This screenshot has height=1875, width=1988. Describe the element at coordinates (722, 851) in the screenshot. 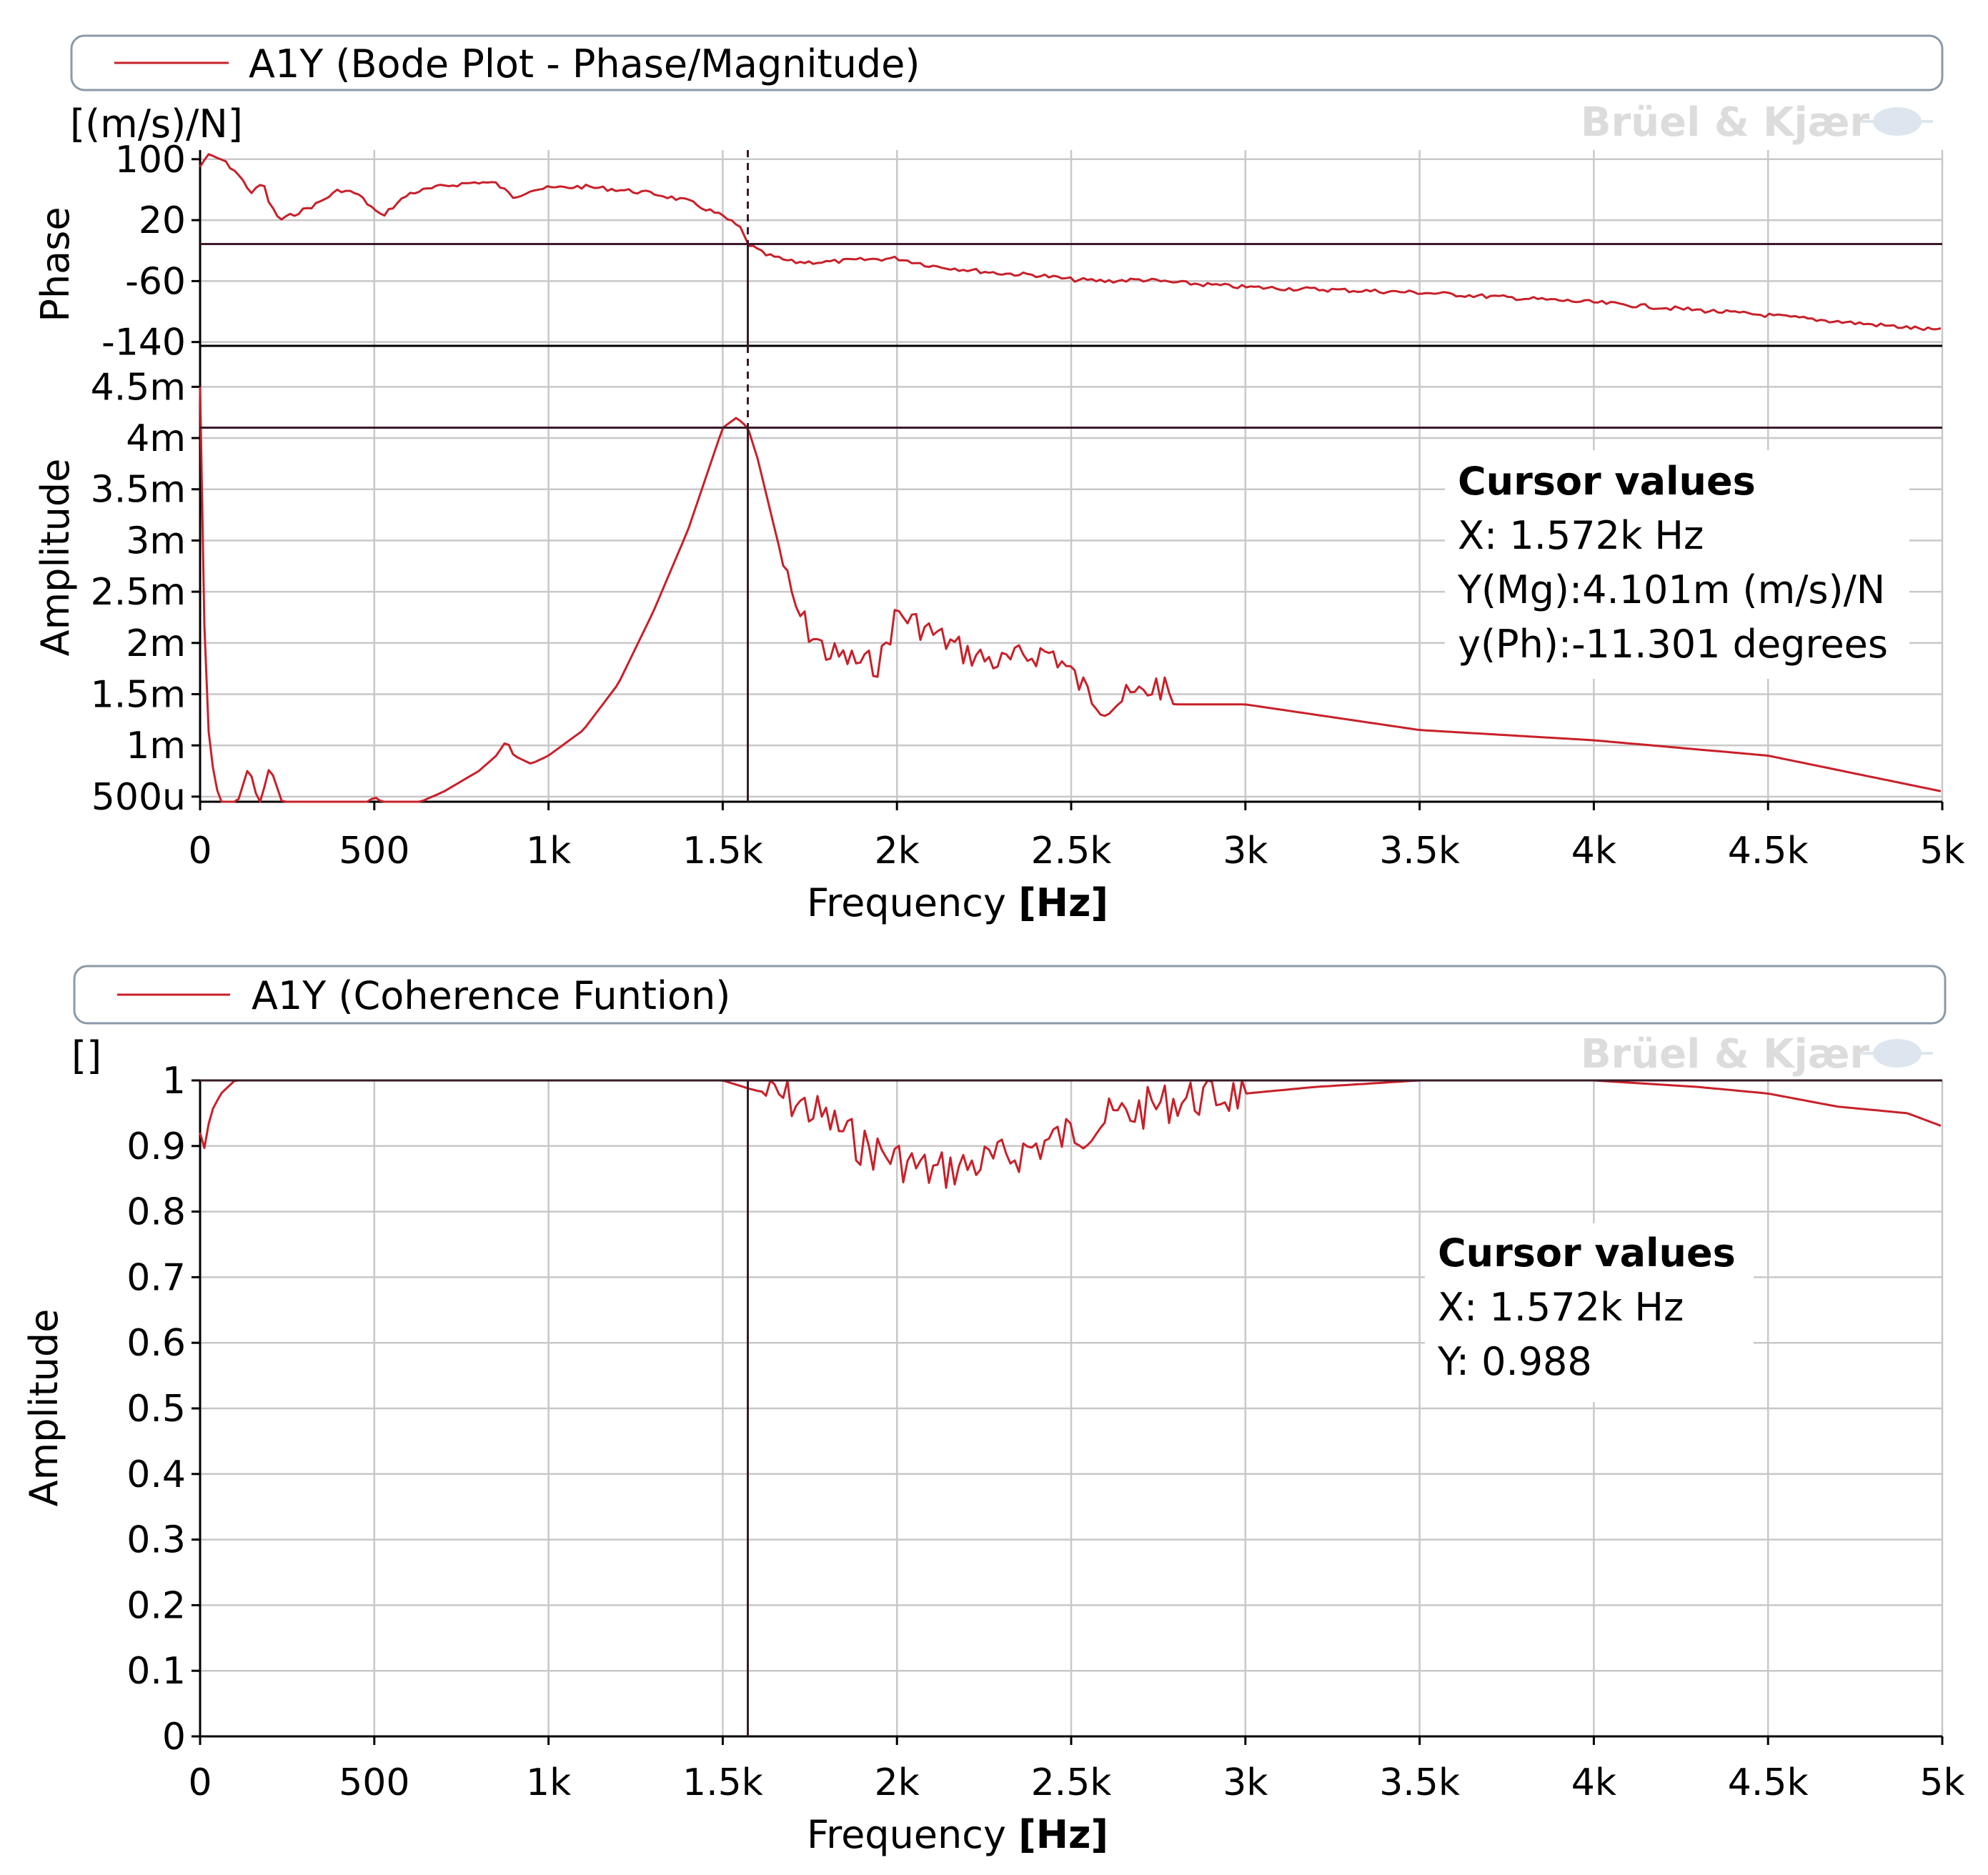

I see `bode-xtick-label: 1.5k` at that location.